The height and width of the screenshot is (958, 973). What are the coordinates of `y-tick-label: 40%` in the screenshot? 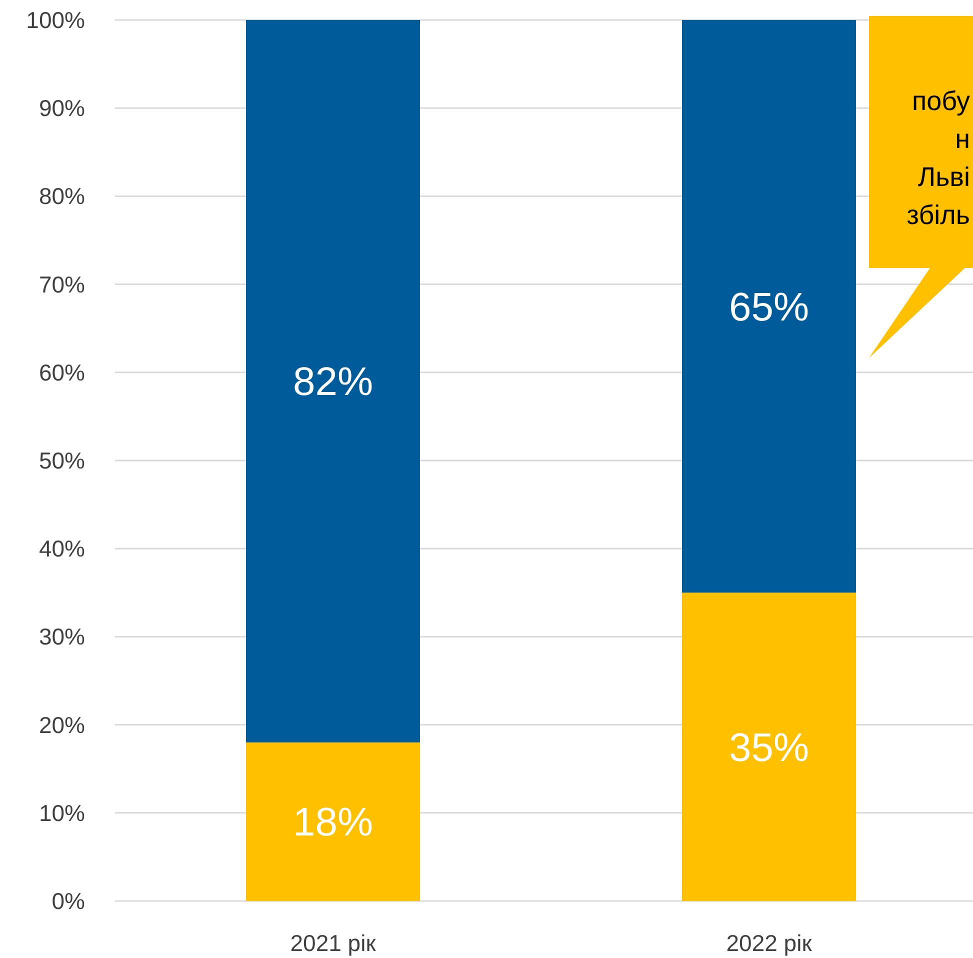 It's located at (61, 549).